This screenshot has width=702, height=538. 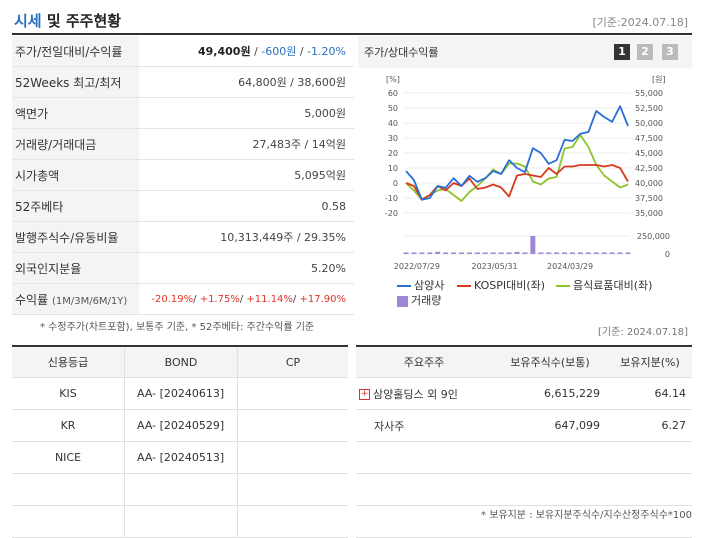 I want to click on chart-period-button-1: 1, so click(x=622, y=52).